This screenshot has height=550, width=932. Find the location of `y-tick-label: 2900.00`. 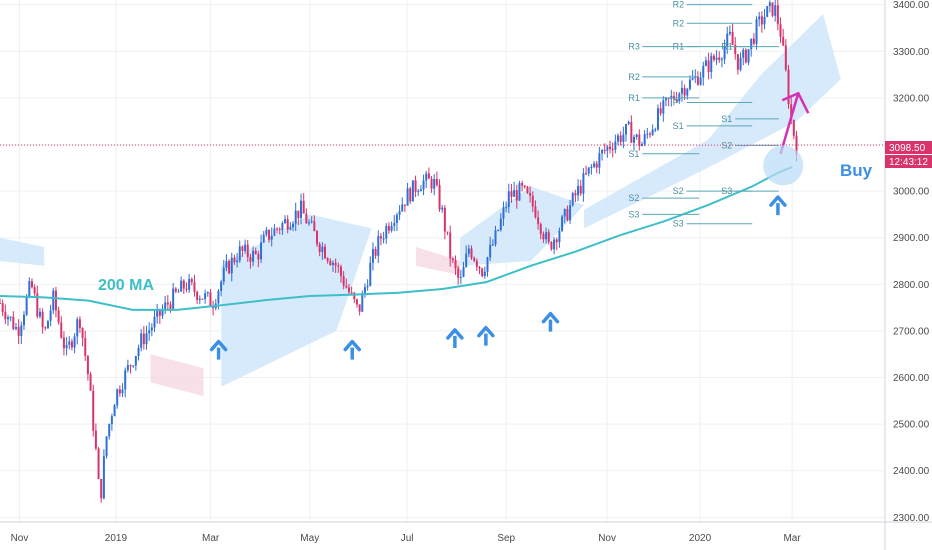

y-tick-label: 2900.00 is located at coordinates (911, 238).